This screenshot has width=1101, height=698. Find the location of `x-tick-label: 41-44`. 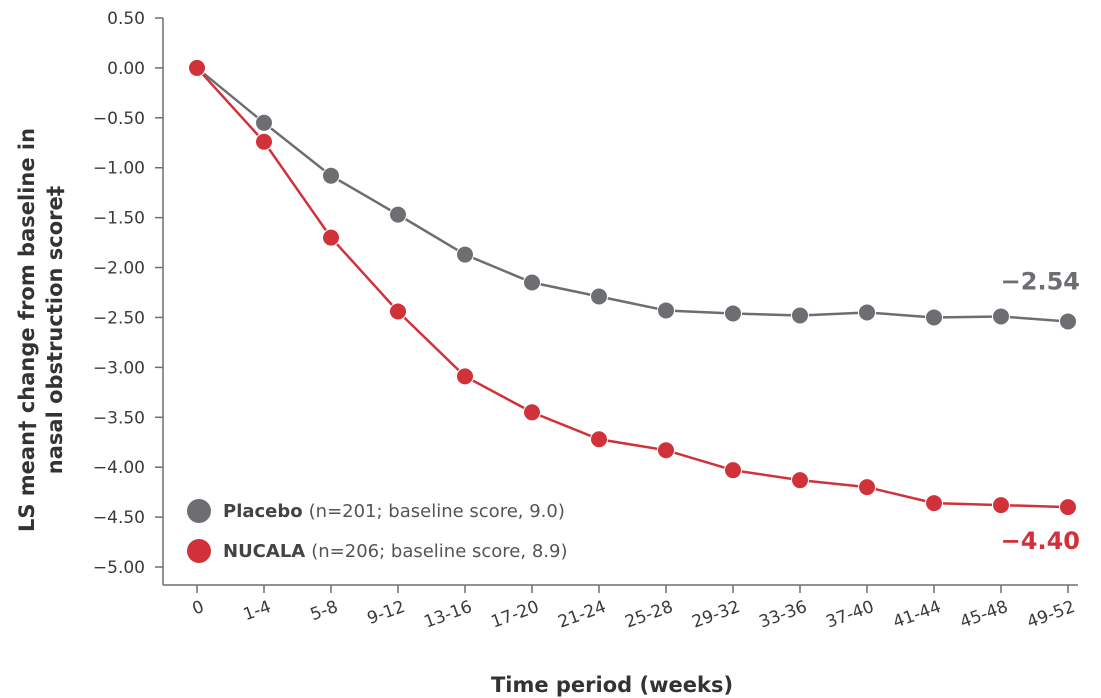

x-tick-label: 41-44 is located at coordinates (916, 615).